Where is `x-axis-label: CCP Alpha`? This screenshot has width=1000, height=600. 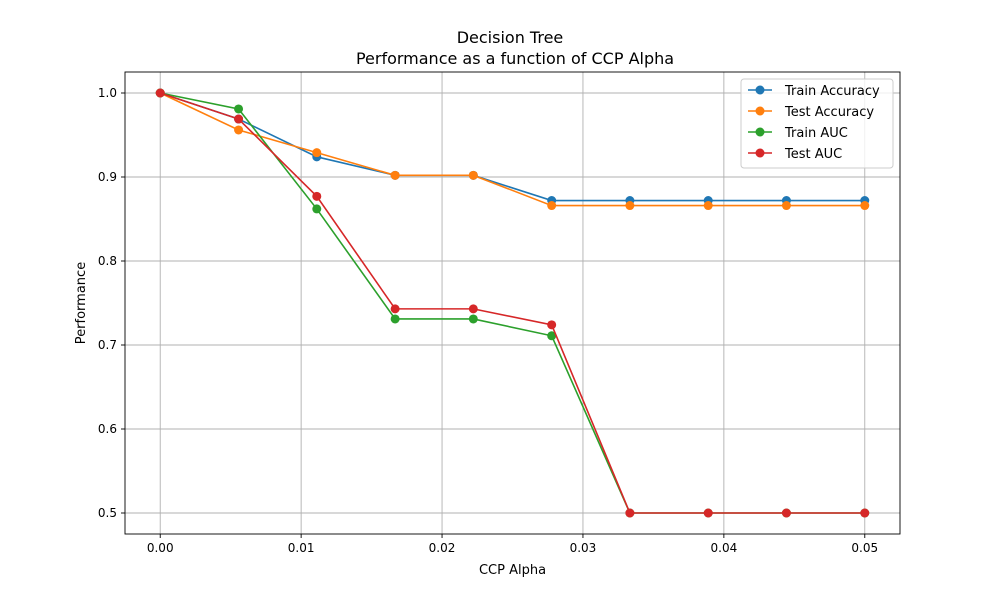
x-axis-label: CCP Alpha is located at coordinates (512, 570).